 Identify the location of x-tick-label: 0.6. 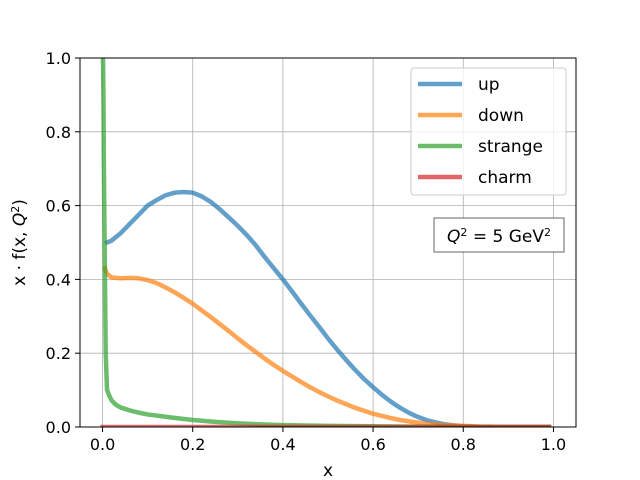
(372, 444).